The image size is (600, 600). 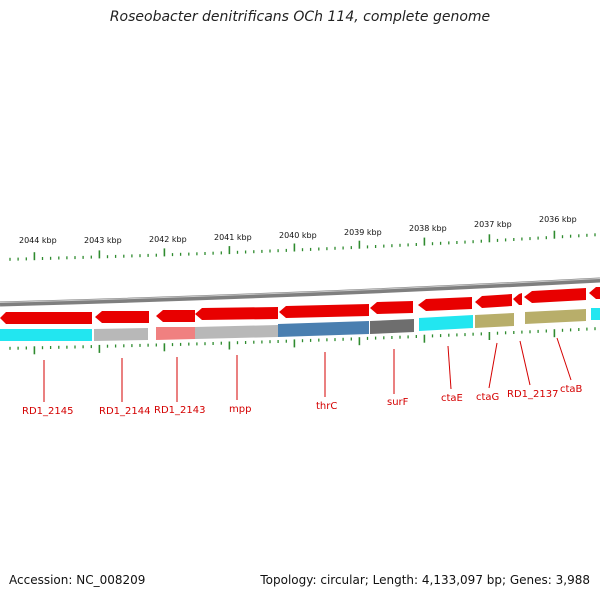 I want to click on gene-label: ctaG, so click(x=487, y=397).